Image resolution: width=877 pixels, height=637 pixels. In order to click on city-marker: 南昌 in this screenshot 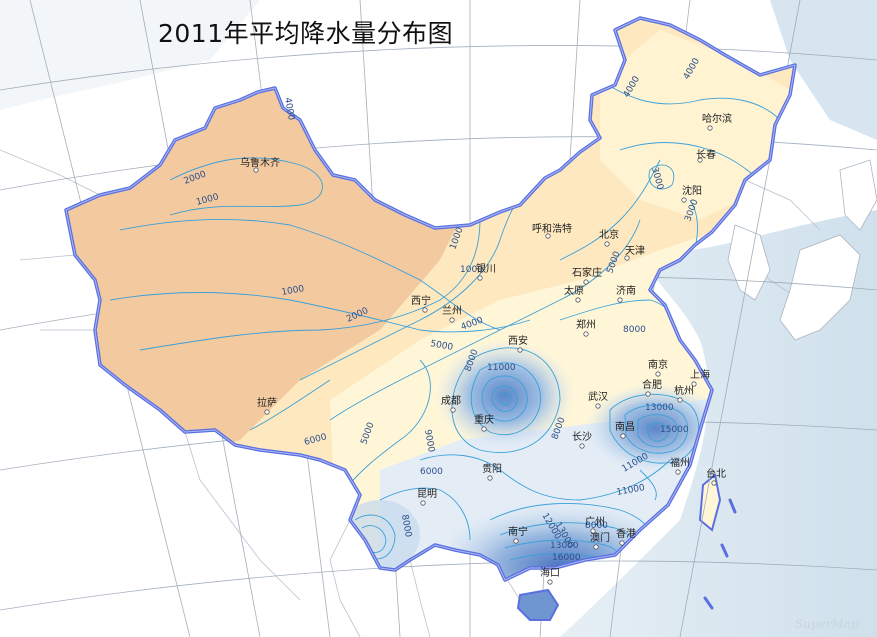, I will do `click(625, 429)`.